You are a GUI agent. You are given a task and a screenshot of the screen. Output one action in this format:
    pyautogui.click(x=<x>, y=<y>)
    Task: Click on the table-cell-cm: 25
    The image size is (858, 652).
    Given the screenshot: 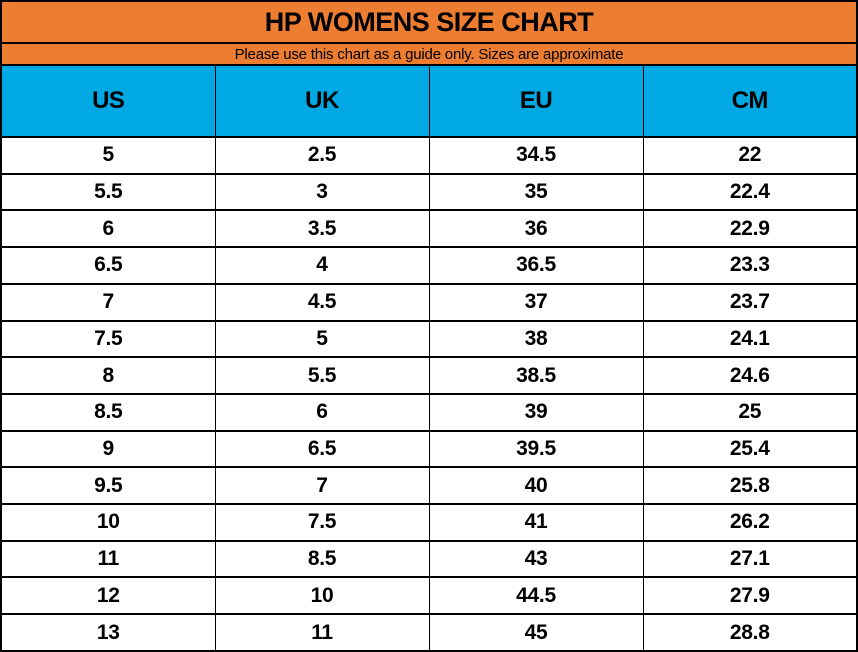 What is the action you would take?
    pyautogui.click(x=750, y=412)
    